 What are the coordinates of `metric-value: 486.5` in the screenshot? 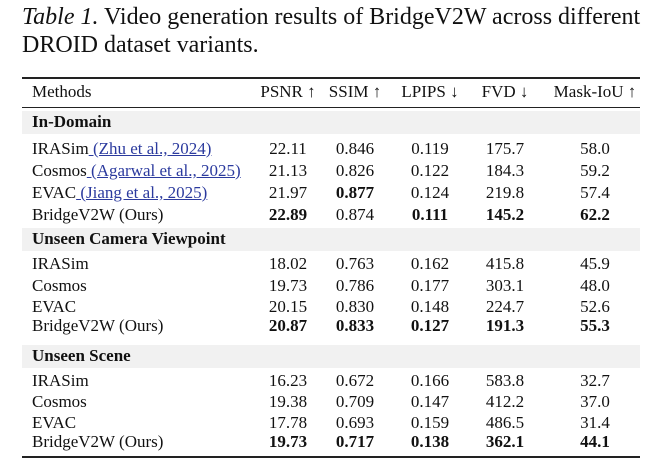 It's located at (505, 422).